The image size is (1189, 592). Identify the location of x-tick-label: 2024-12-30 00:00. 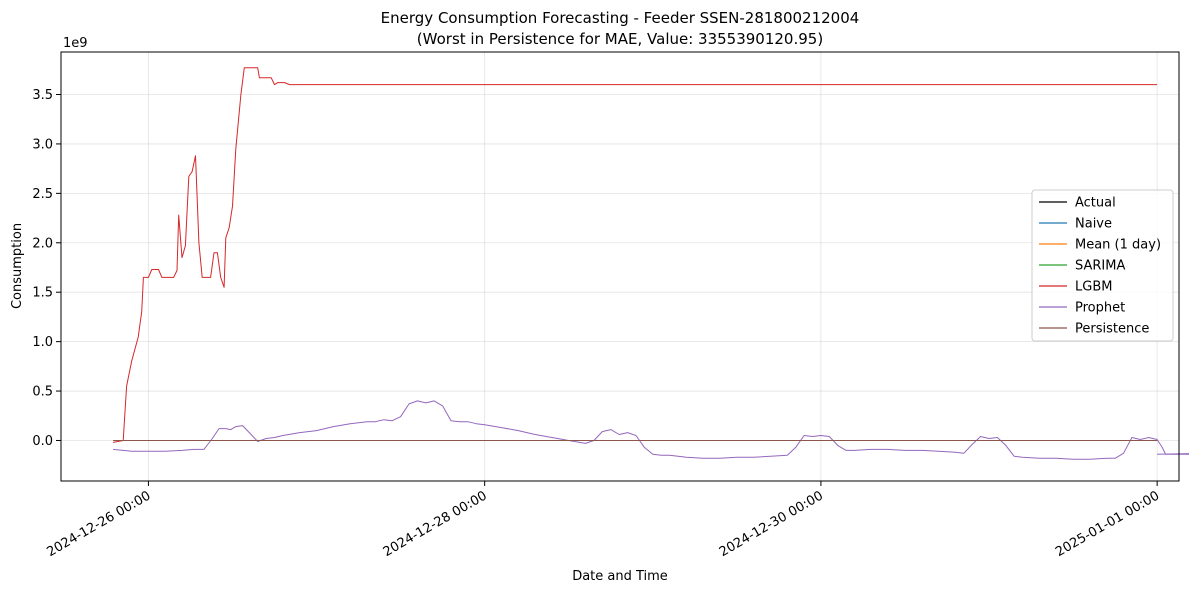
(771, 524).